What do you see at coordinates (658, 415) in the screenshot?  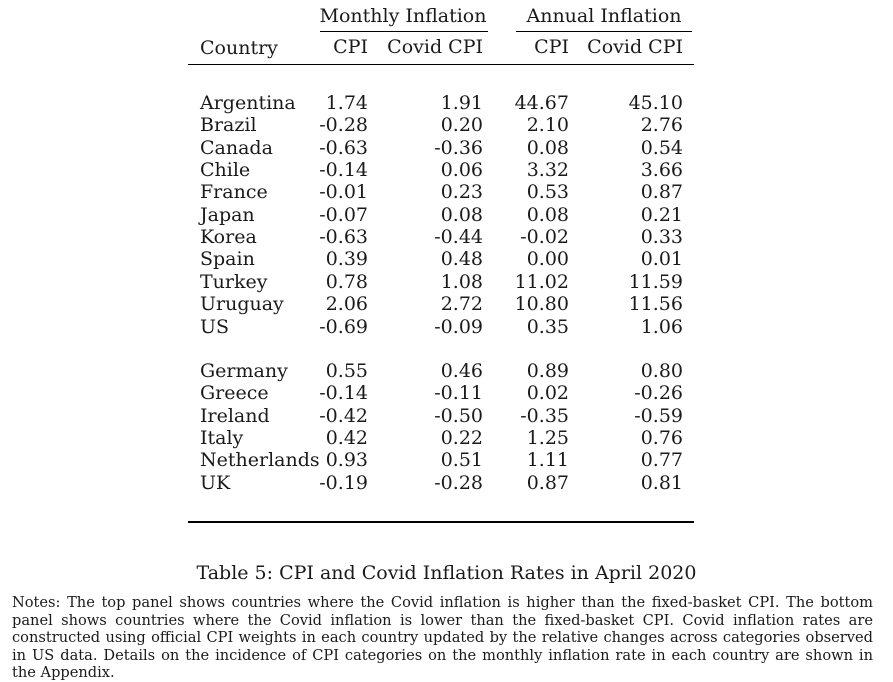 I see `cell-annual-covid-cpi: -0.59` at bounding box center [658, 415].